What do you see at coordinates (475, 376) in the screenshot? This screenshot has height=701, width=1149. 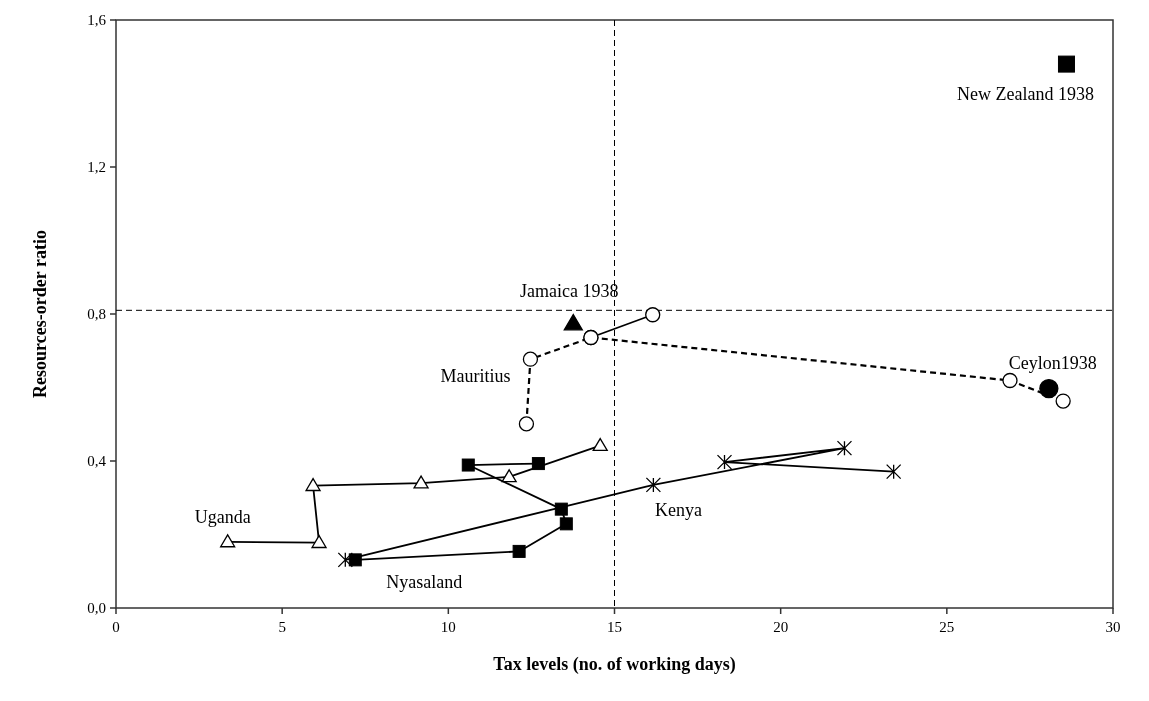 I see `series-label: Mauritius` at bounding box center [475, 376].